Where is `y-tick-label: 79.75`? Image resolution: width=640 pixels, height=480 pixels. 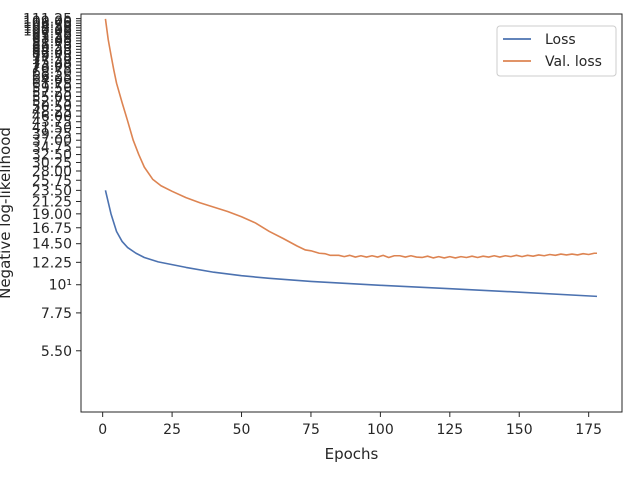 y-tick-label: 79.75 is located at coordinates (52, 56).